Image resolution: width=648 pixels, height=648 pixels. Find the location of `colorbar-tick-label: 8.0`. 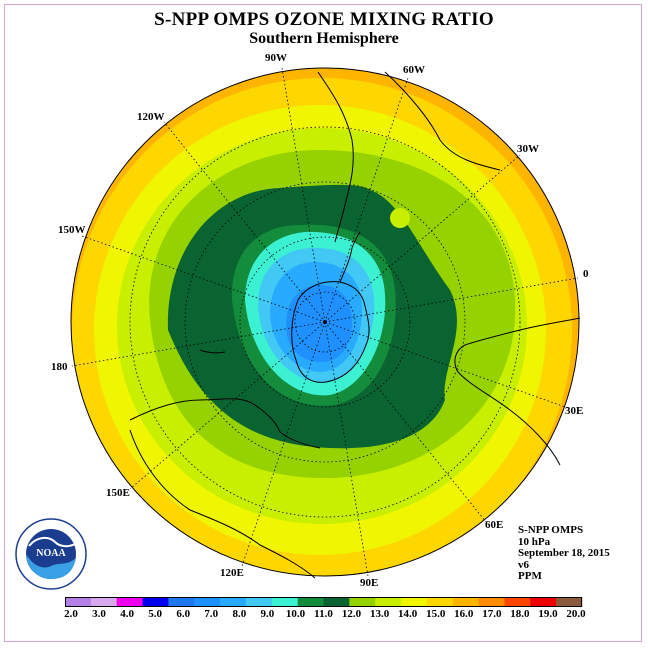

colorbar-tick-label: 8.0 is located at coordinates (239, 614).